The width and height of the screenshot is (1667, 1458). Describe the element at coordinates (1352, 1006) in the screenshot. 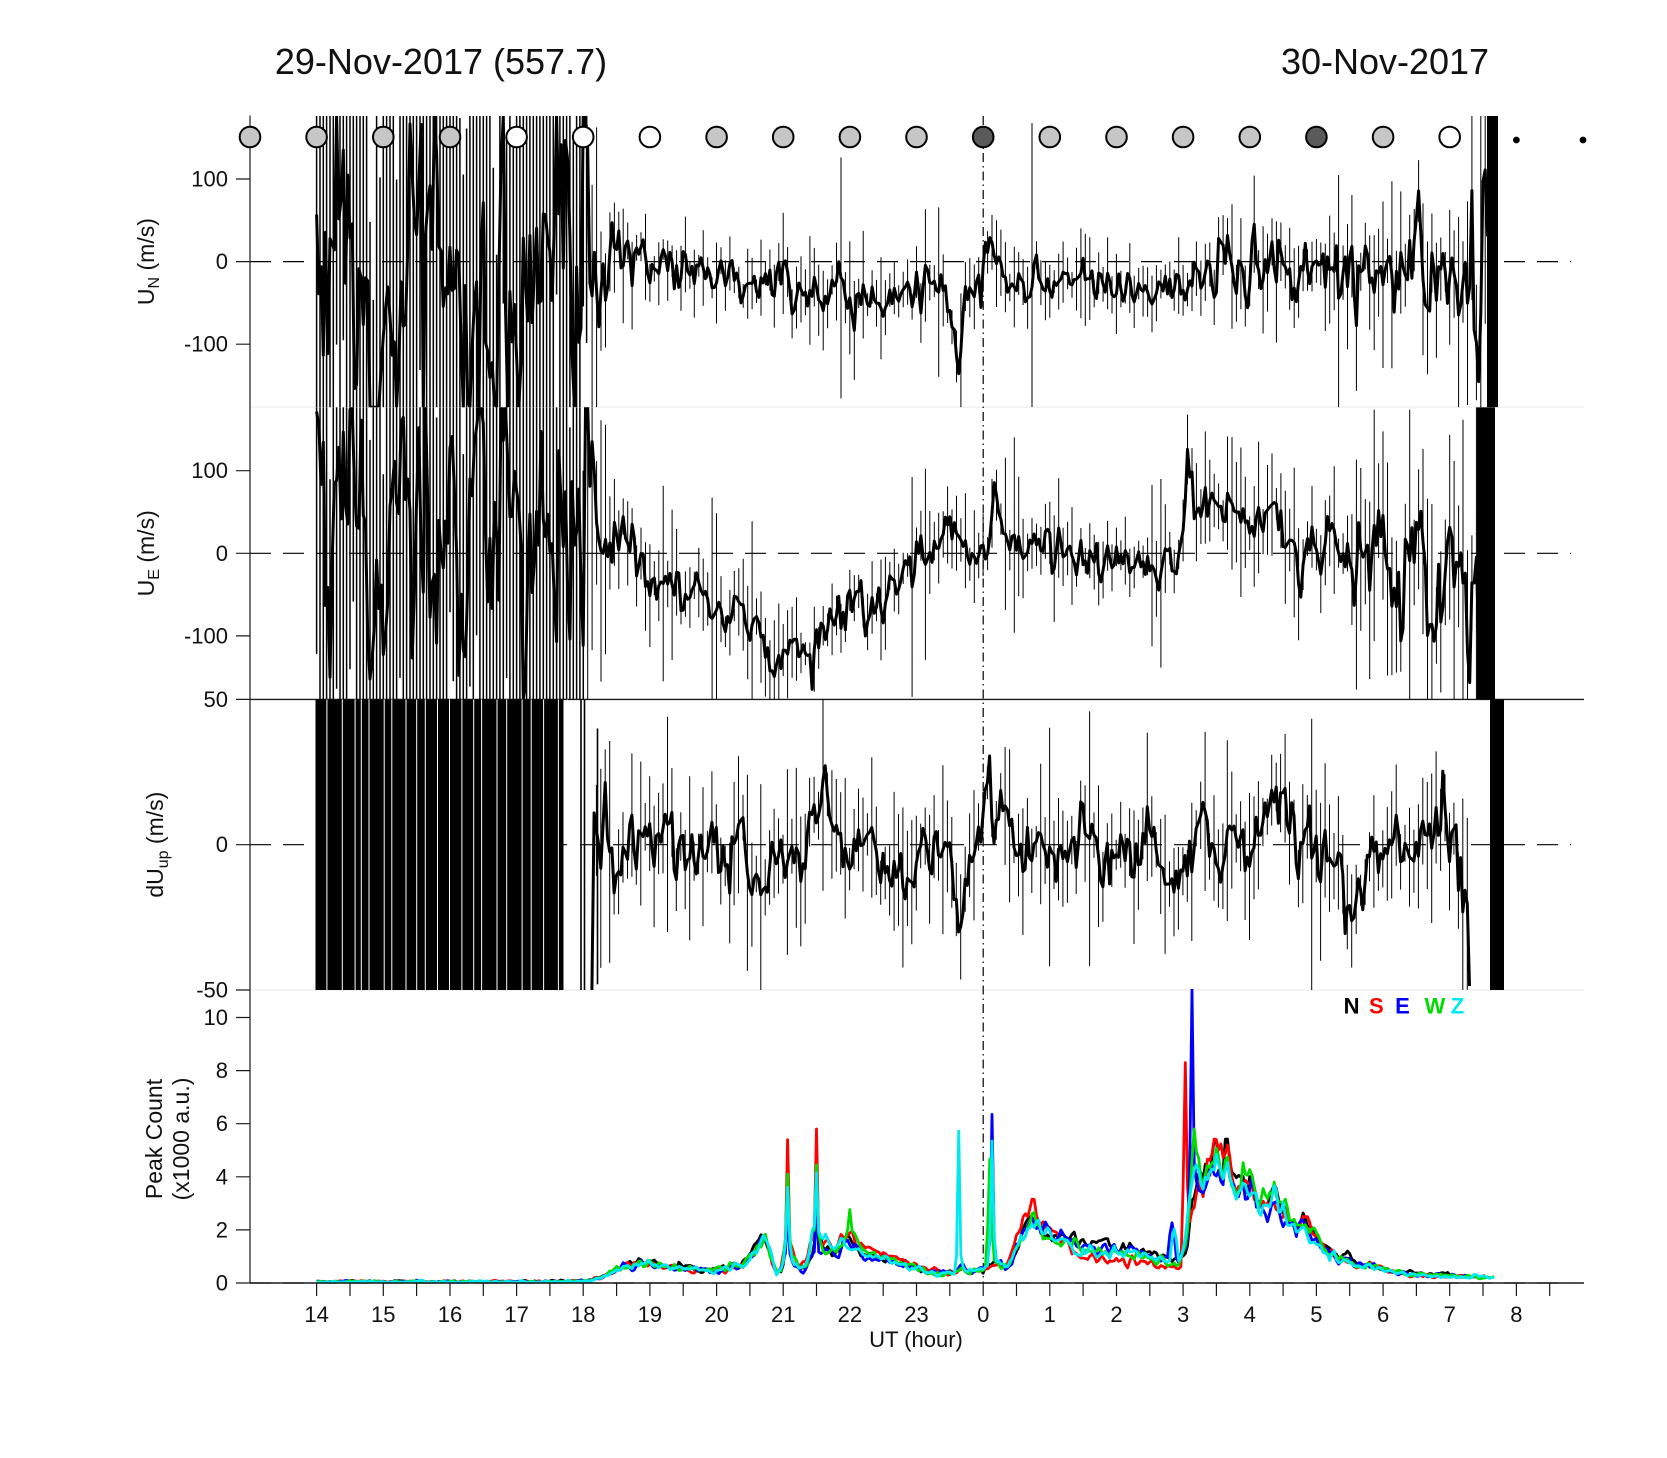

I see `svg-text: N` at that location.